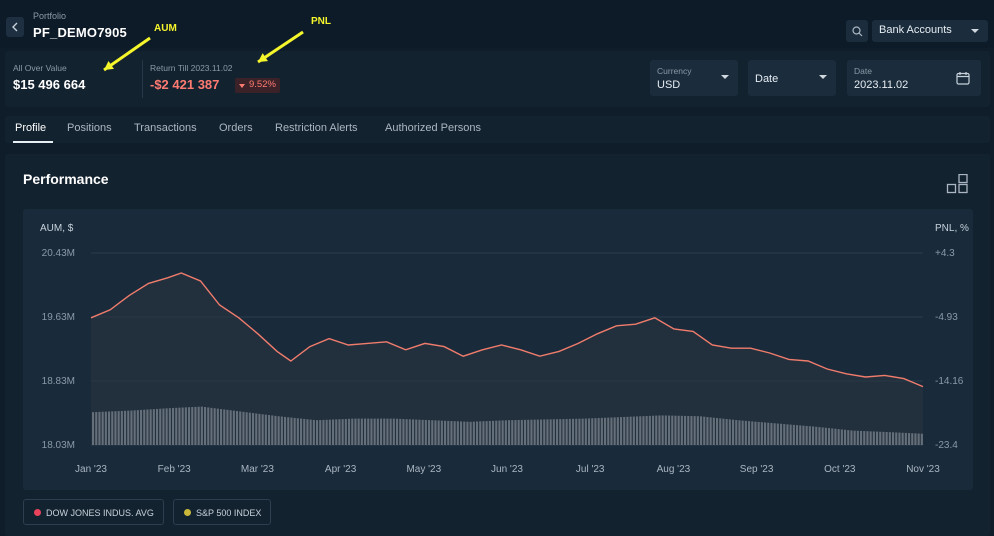 This screenshot has height=536, width=994. What do you see at coordinates (236, 128) in the screenshot?
I see `tab-orders: Orders` at bounding box center [236, 128].